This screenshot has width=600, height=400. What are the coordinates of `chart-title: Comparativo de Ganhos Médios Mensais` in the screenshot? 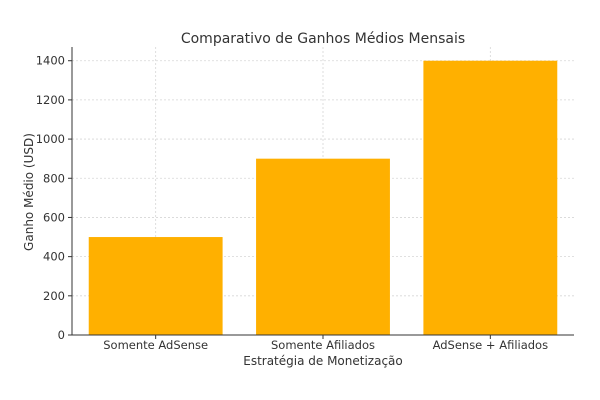 It's located at (323, 39).